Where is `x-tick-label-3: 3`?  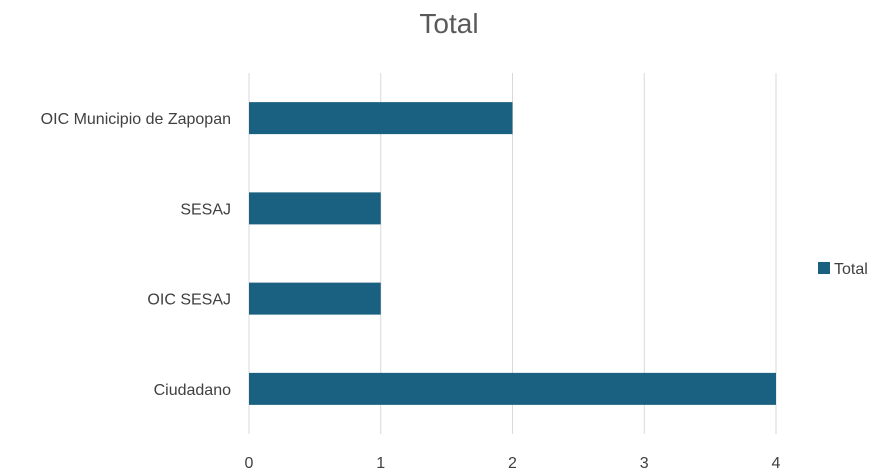 x-tick-label-3: 3 is located at coordinates (644, 463).